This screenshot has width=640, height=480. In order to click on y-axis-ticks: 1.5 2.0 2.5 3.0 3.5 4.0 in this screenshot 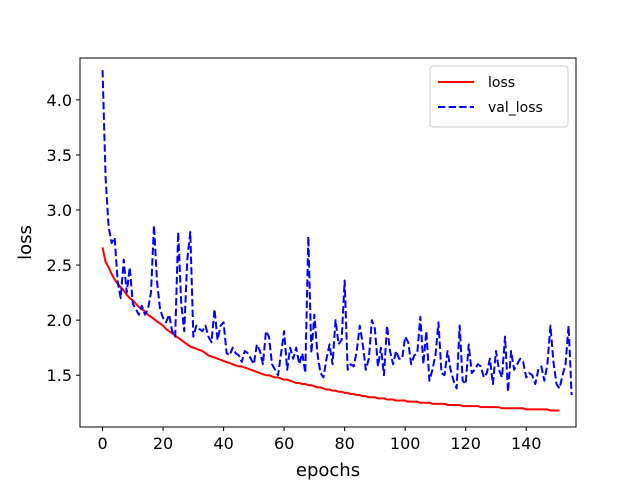, I will do `click(63, 238)`.